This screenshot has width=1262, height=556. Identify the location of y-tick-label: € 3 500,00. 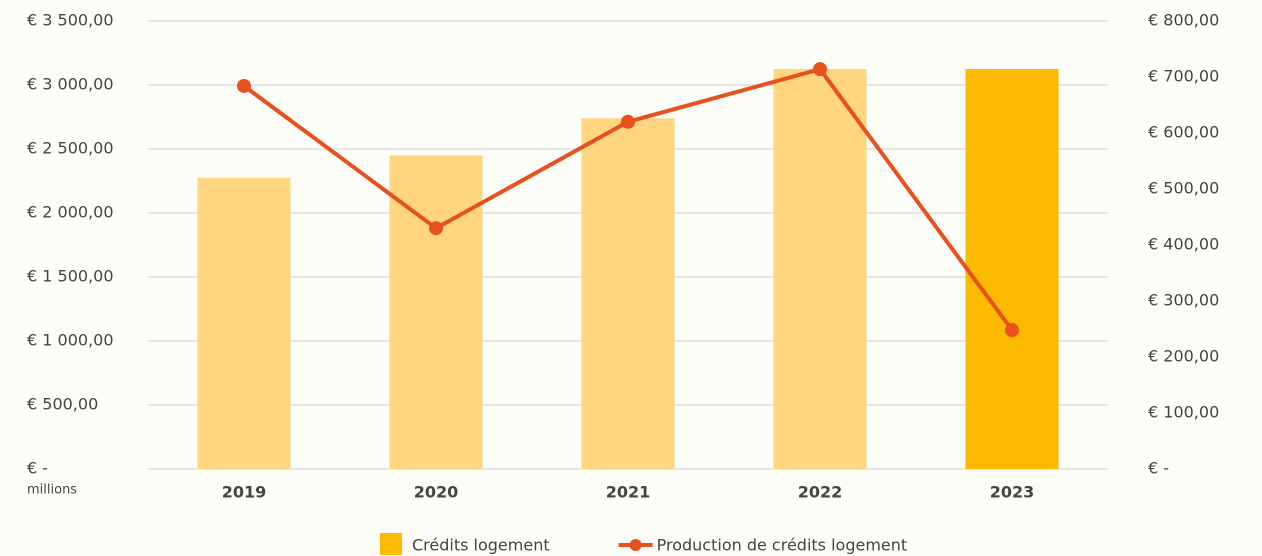
(70, 20).